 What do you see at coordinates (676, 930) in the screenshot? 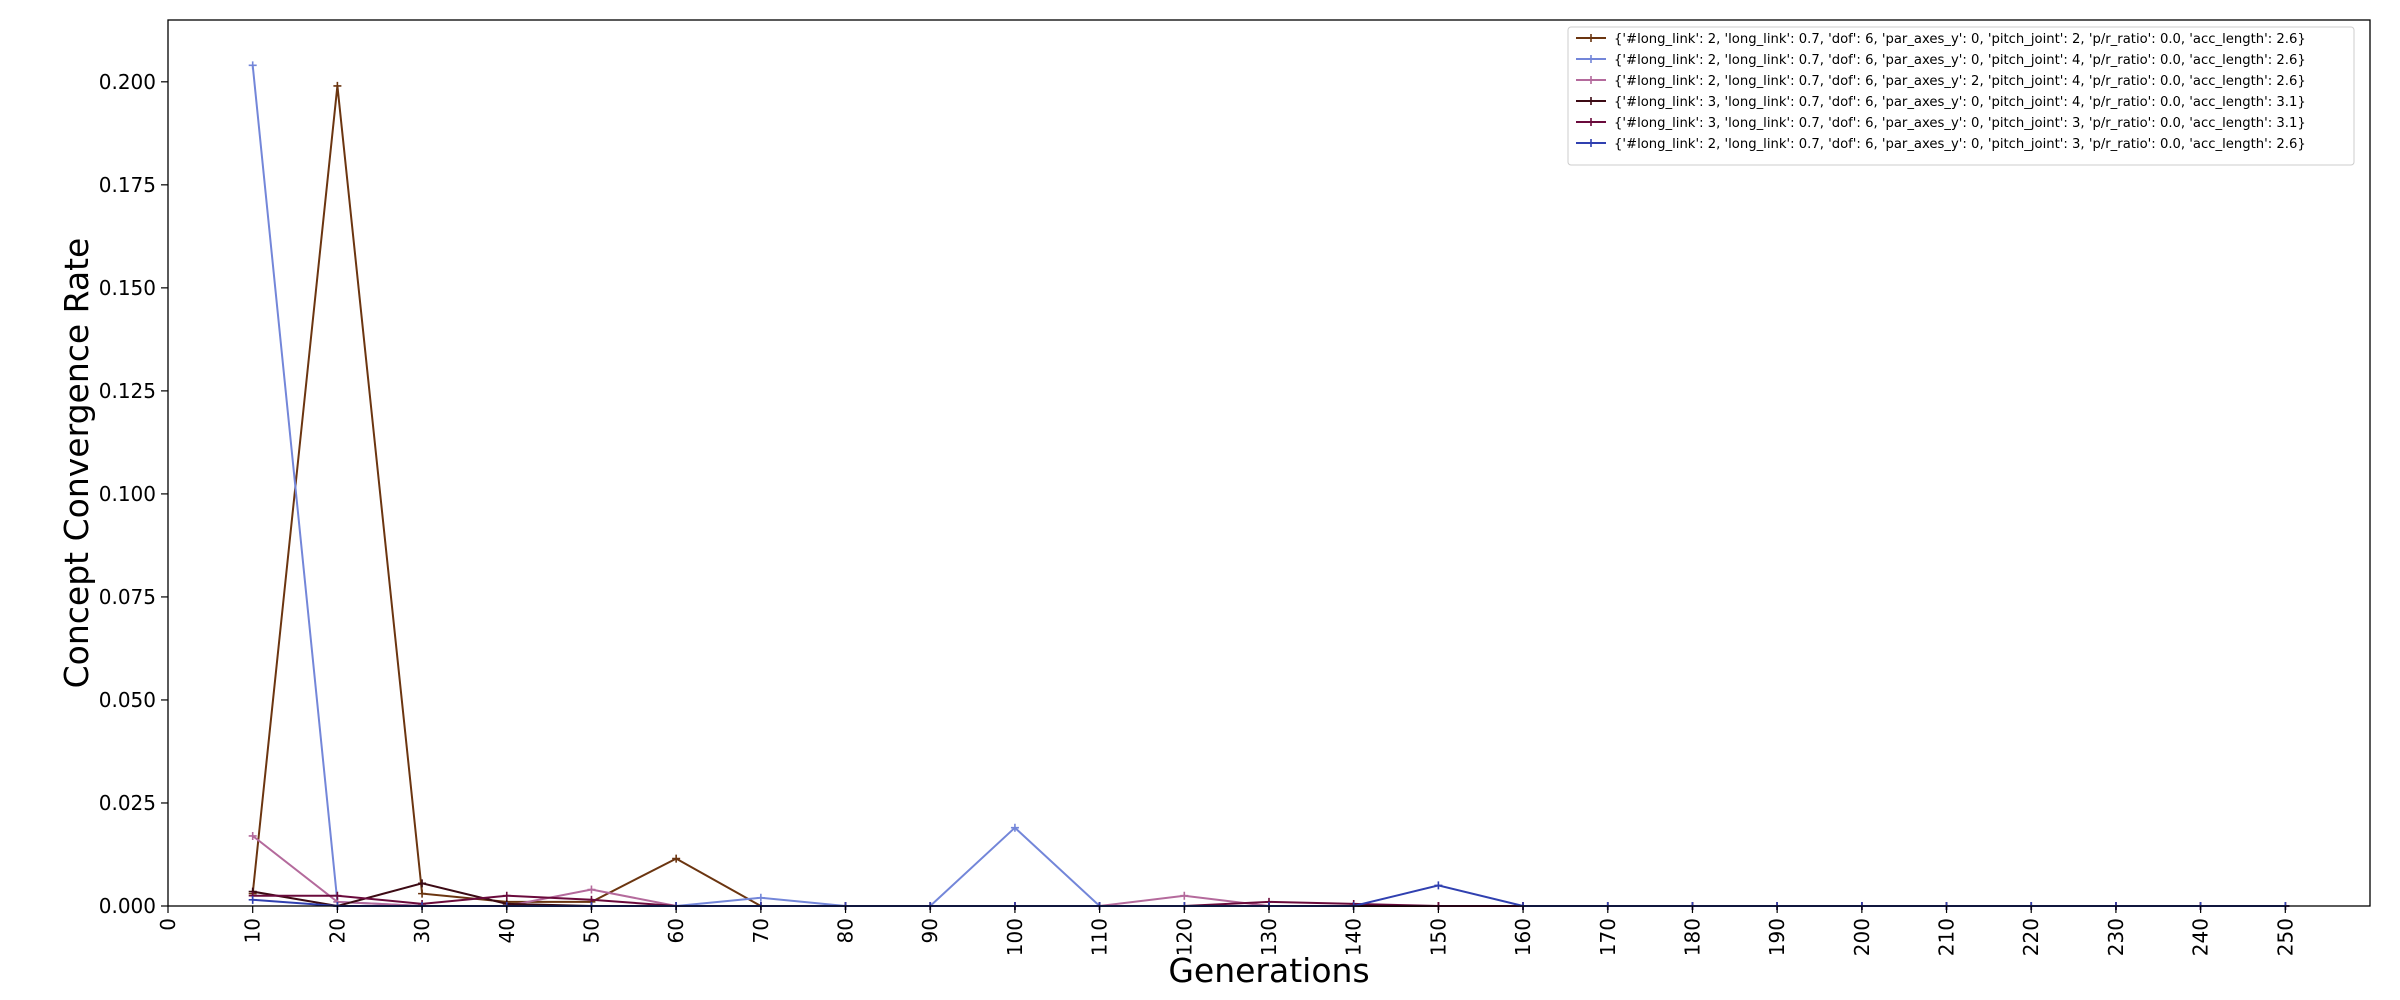
I see `x-tick-label: 60` at bounding box center [676, 930].